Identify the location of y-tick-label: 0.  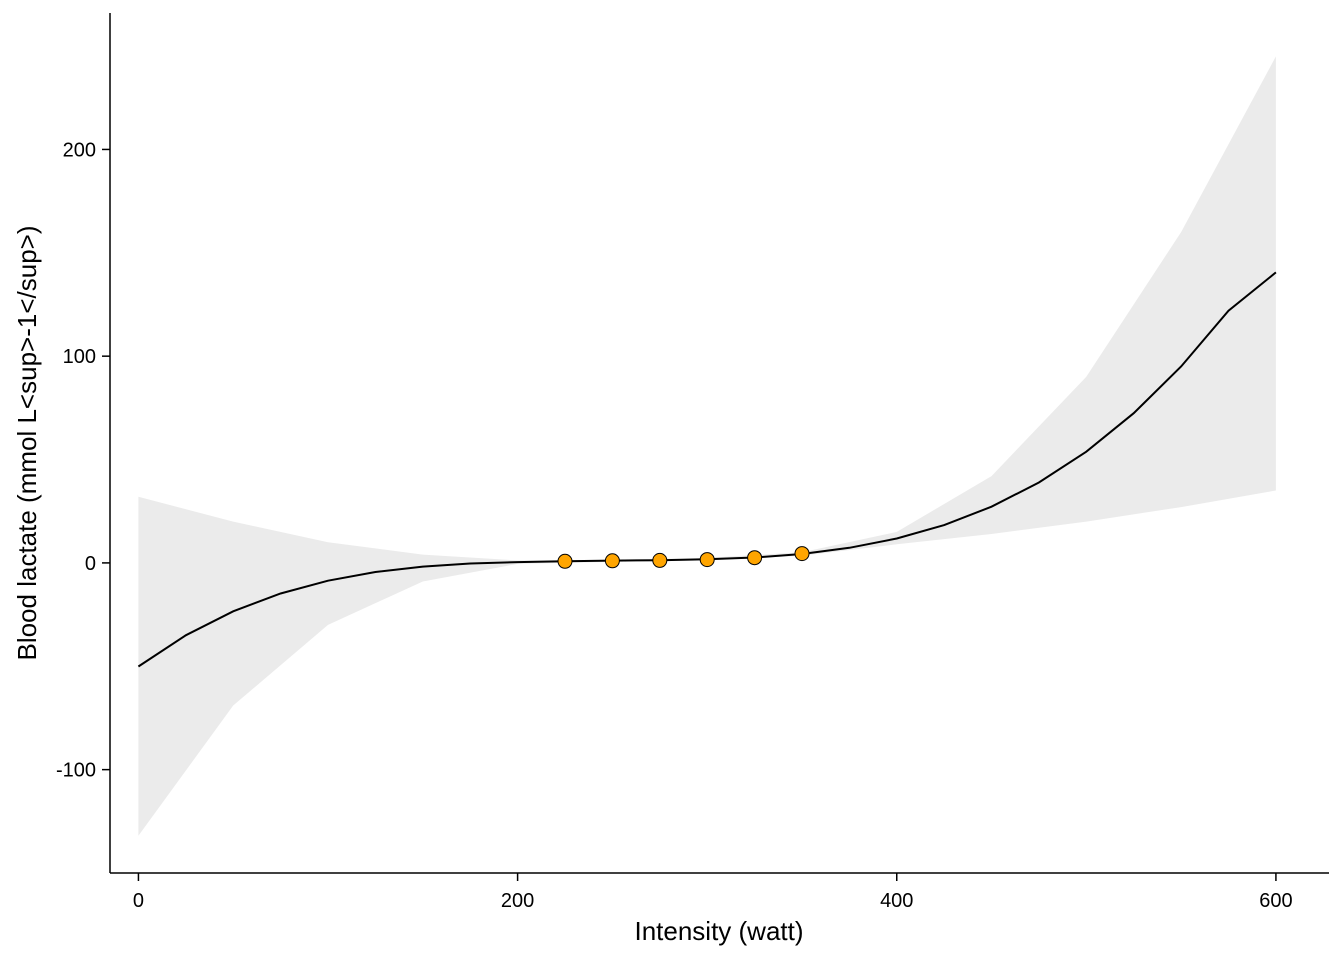
(90, 564).